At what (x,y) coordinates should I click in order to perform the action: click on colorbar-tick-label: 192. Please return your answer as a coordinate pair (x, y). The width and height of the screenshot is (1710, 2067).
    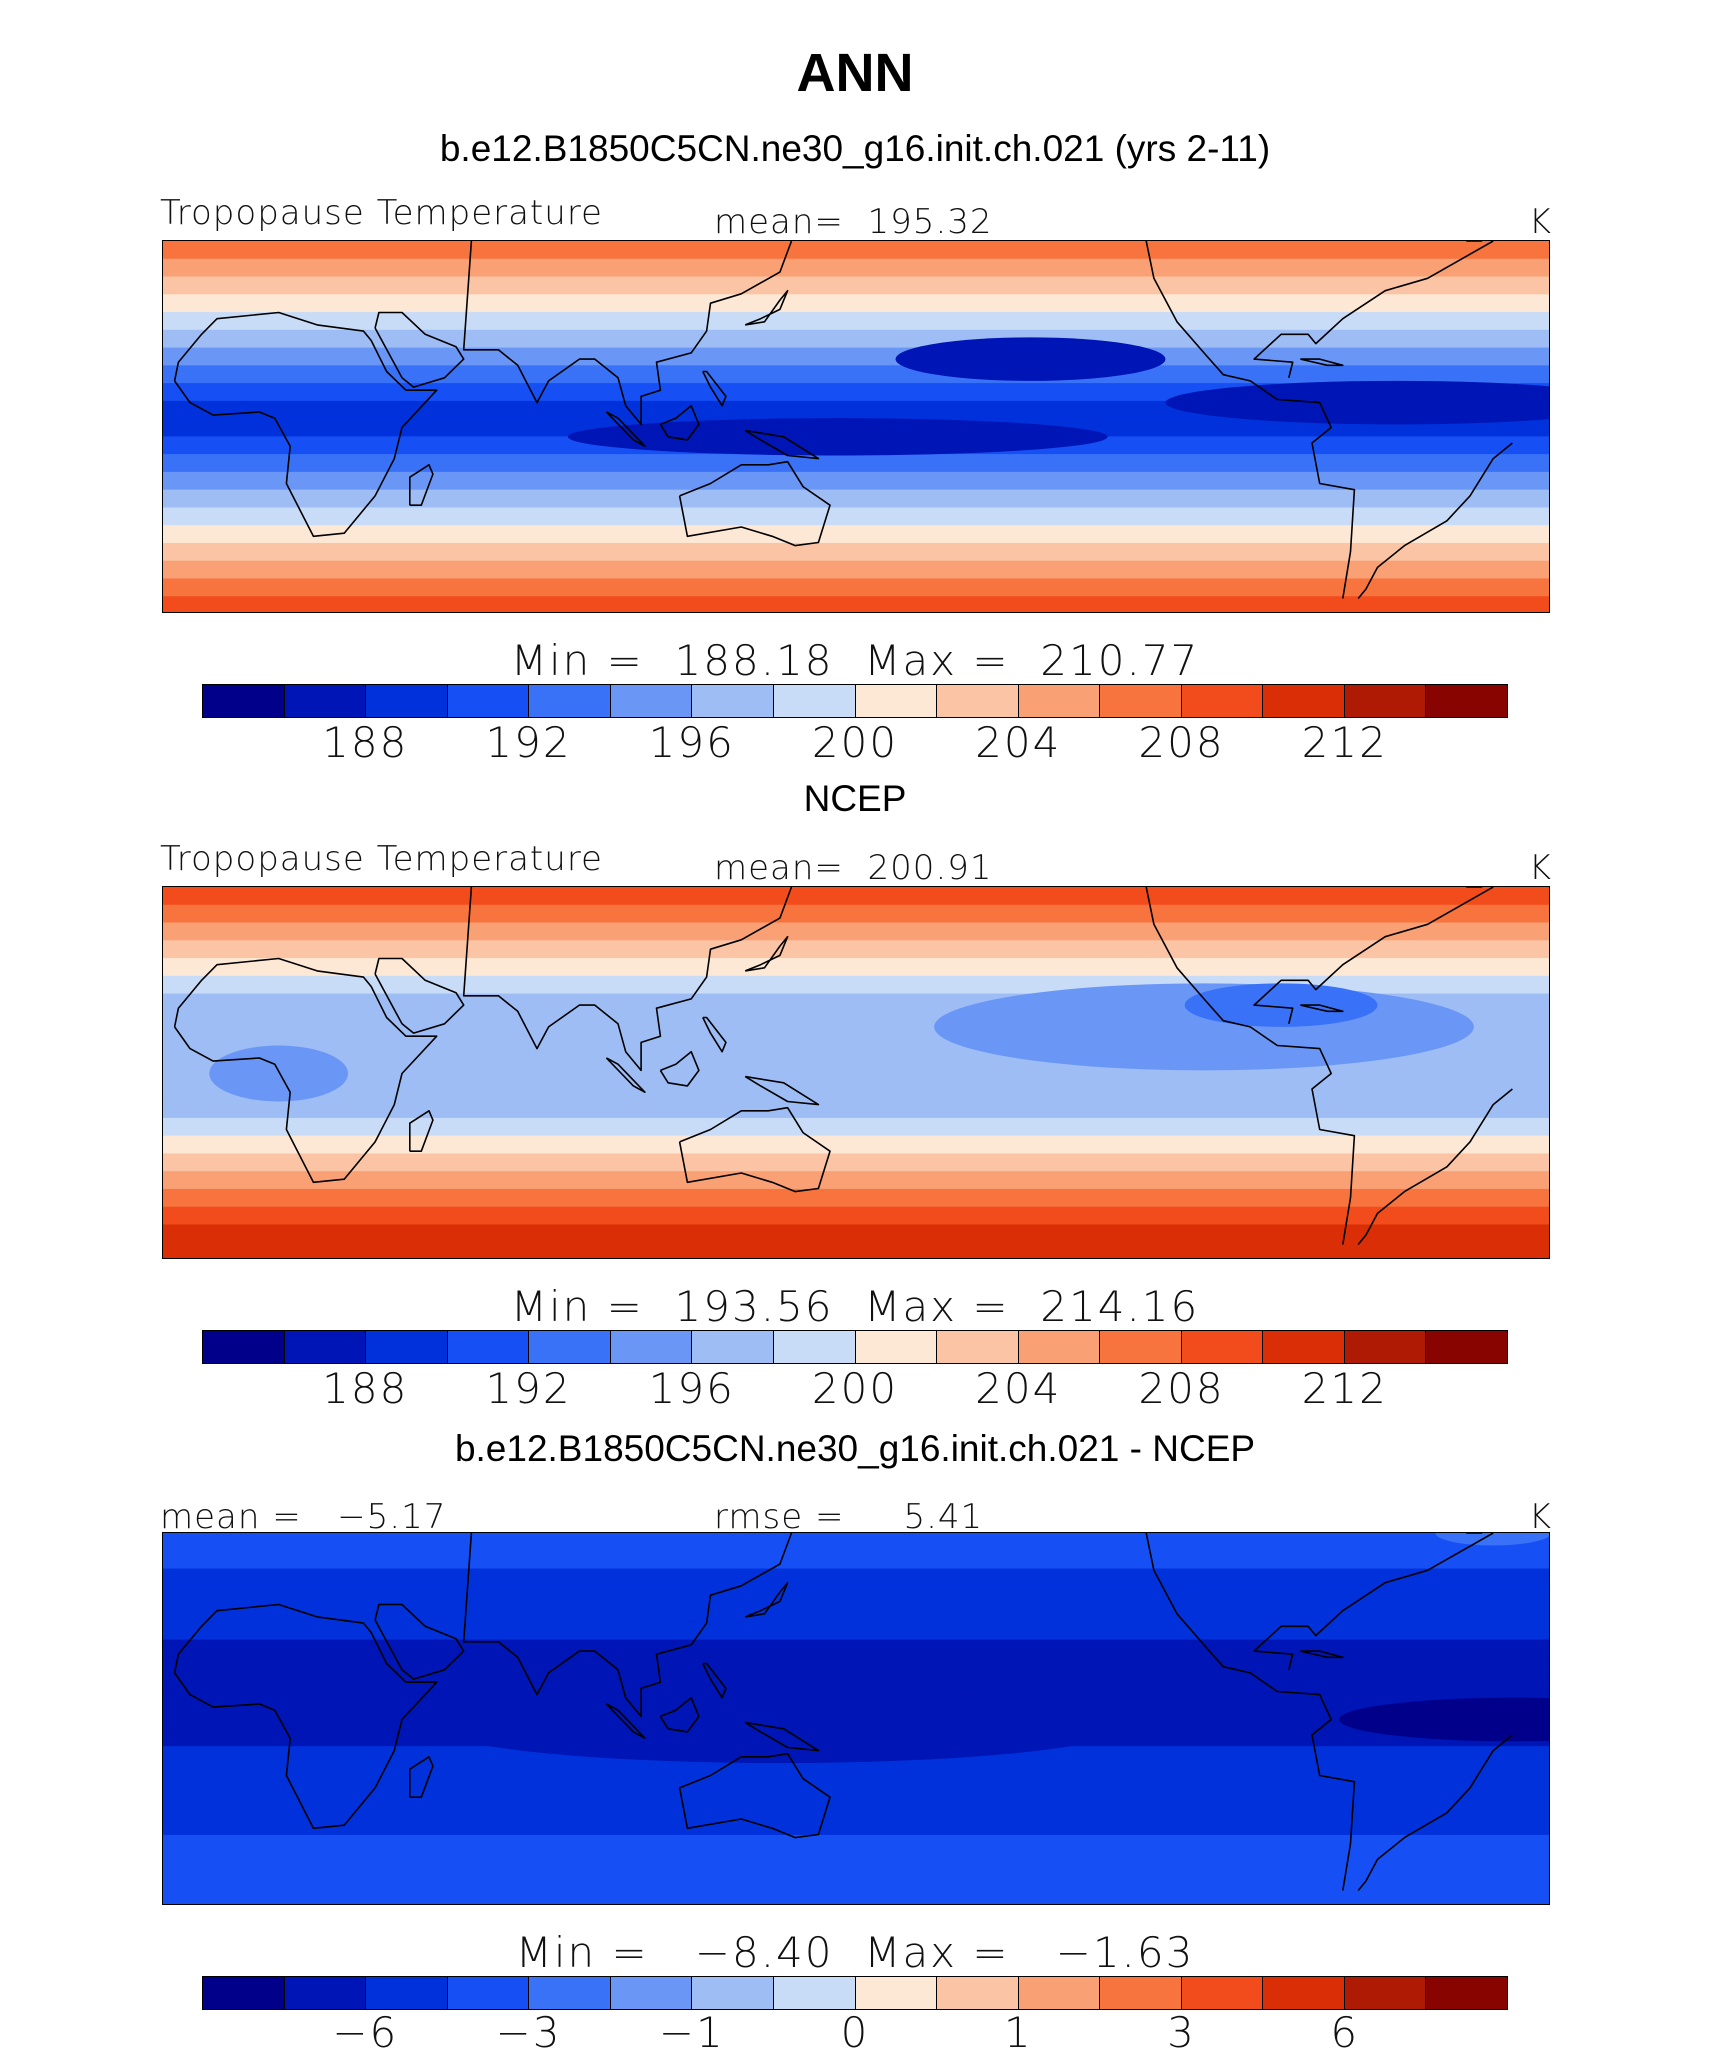
    Looking at the image, I should click on (528, 742).